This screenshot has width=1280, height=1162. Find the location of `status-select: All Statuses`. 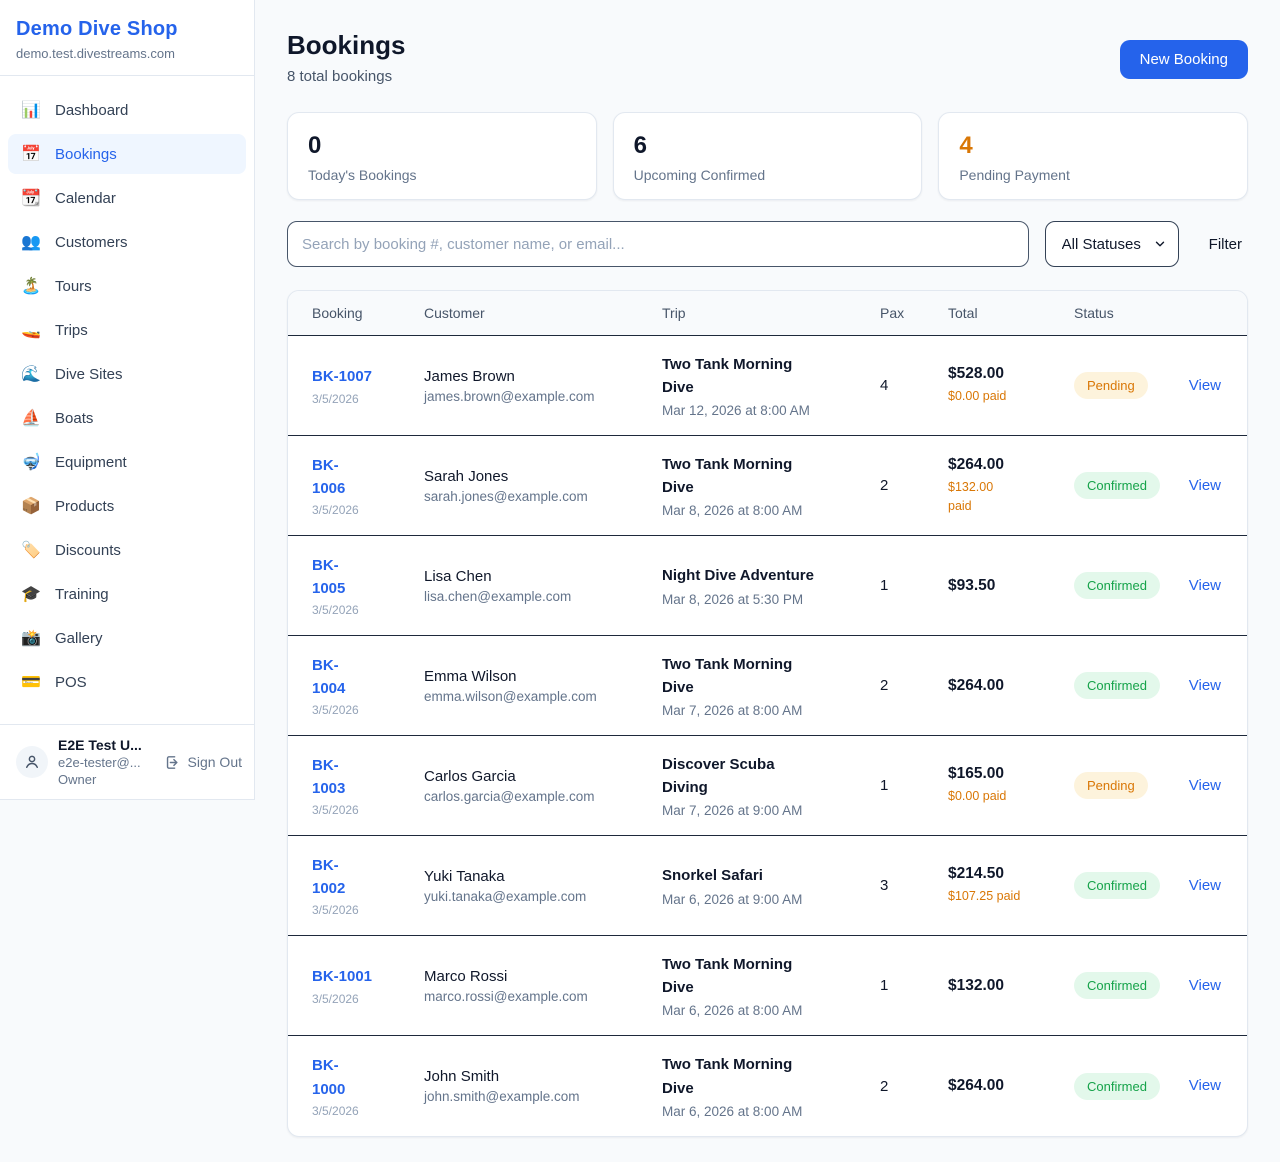

status-select: All Statuses is located at coordinates (1111, 244).